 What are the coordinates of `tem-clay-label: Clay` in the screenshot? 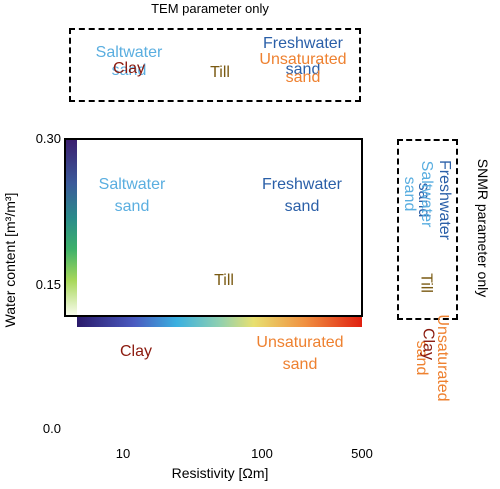 It's located at (128, 68).